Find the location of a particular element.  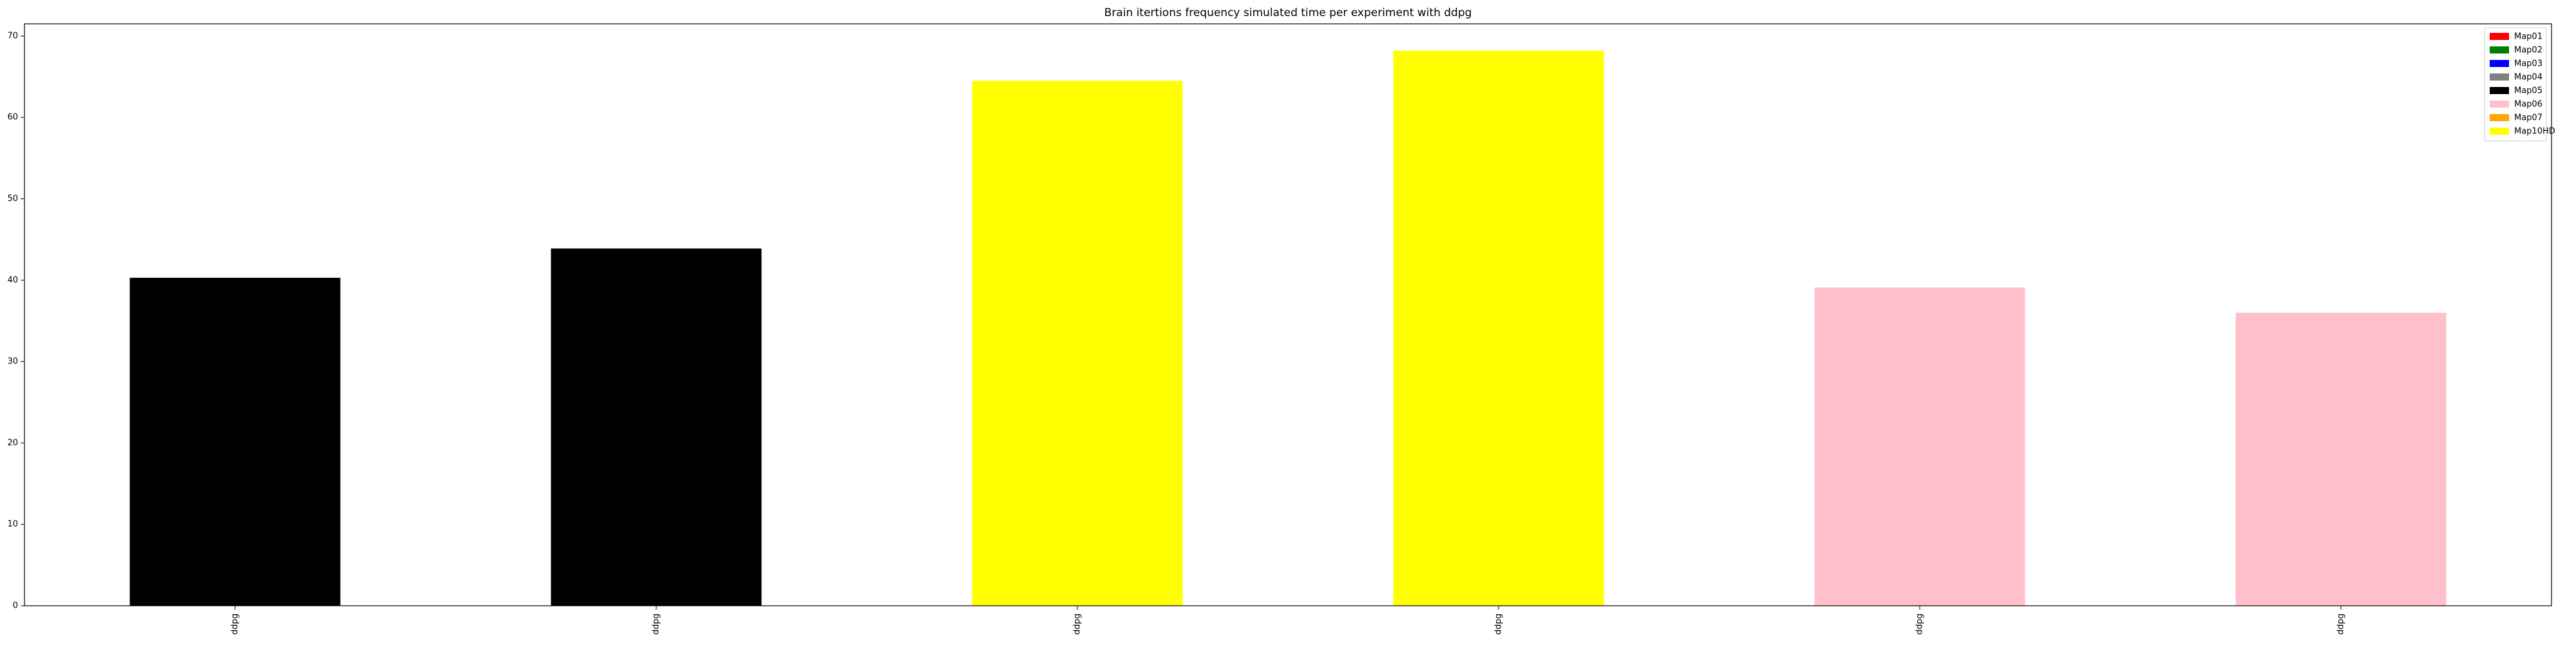

y-tick-label: 50 is located at coordinates (12, 199).